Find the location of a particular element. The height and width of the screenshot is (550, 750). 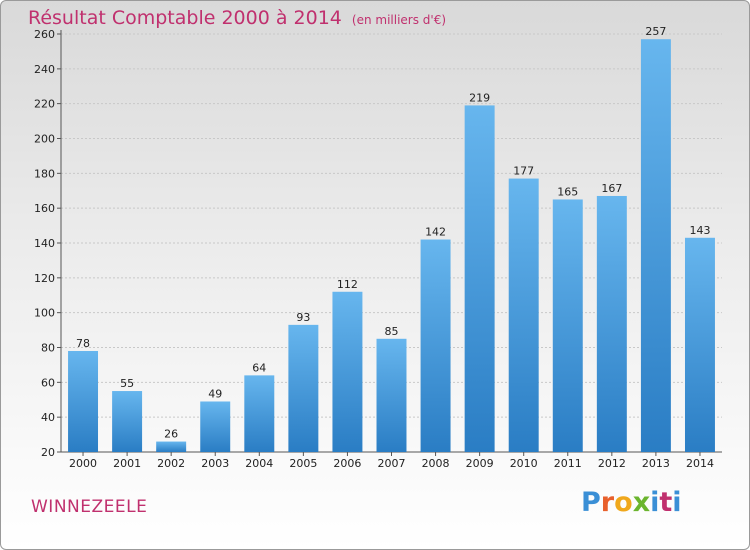

logo-letter: o is located at coordinates (623, 502).